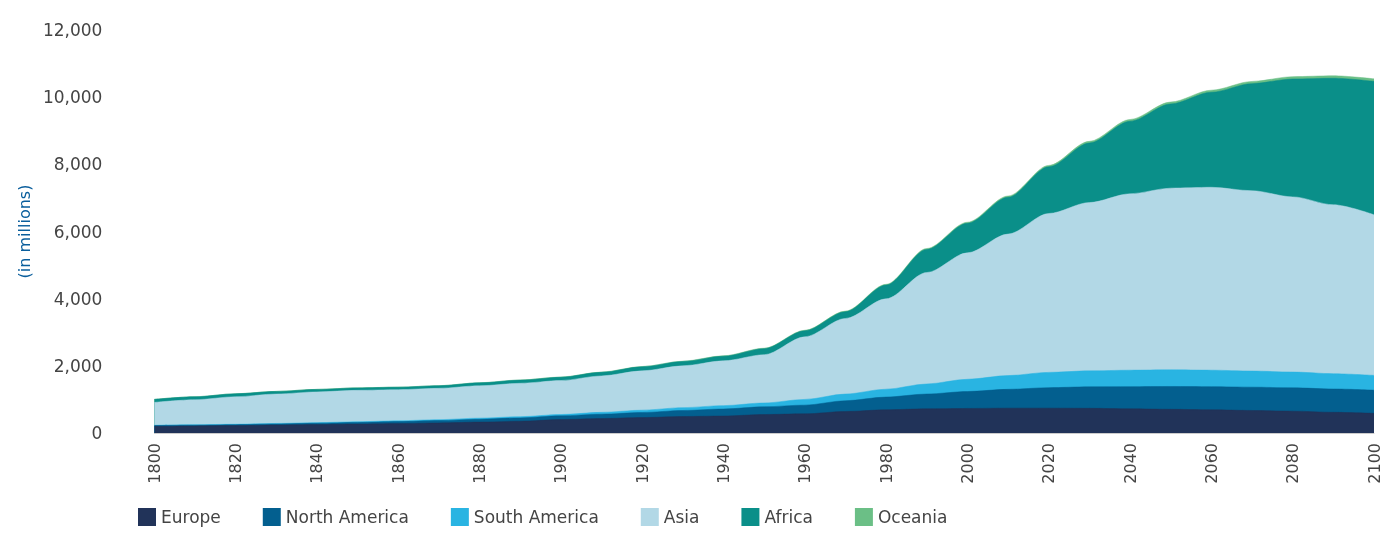 This screenshot has width=1397, height=543. What do you see at coordinates (154, 463) in the screenshot?
I see `x-tick-label: 1800` at bounding box center [154, 463].